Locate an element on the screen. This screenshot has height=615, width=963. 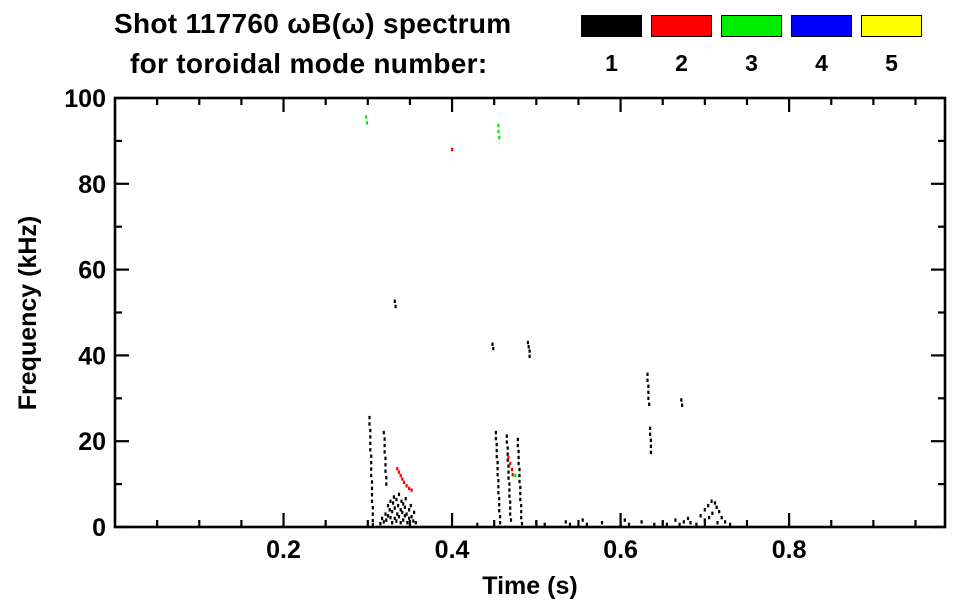
figure-title-line1: Shot 117760 ωB(ω) spectrum is located at coordinates (313, 23).